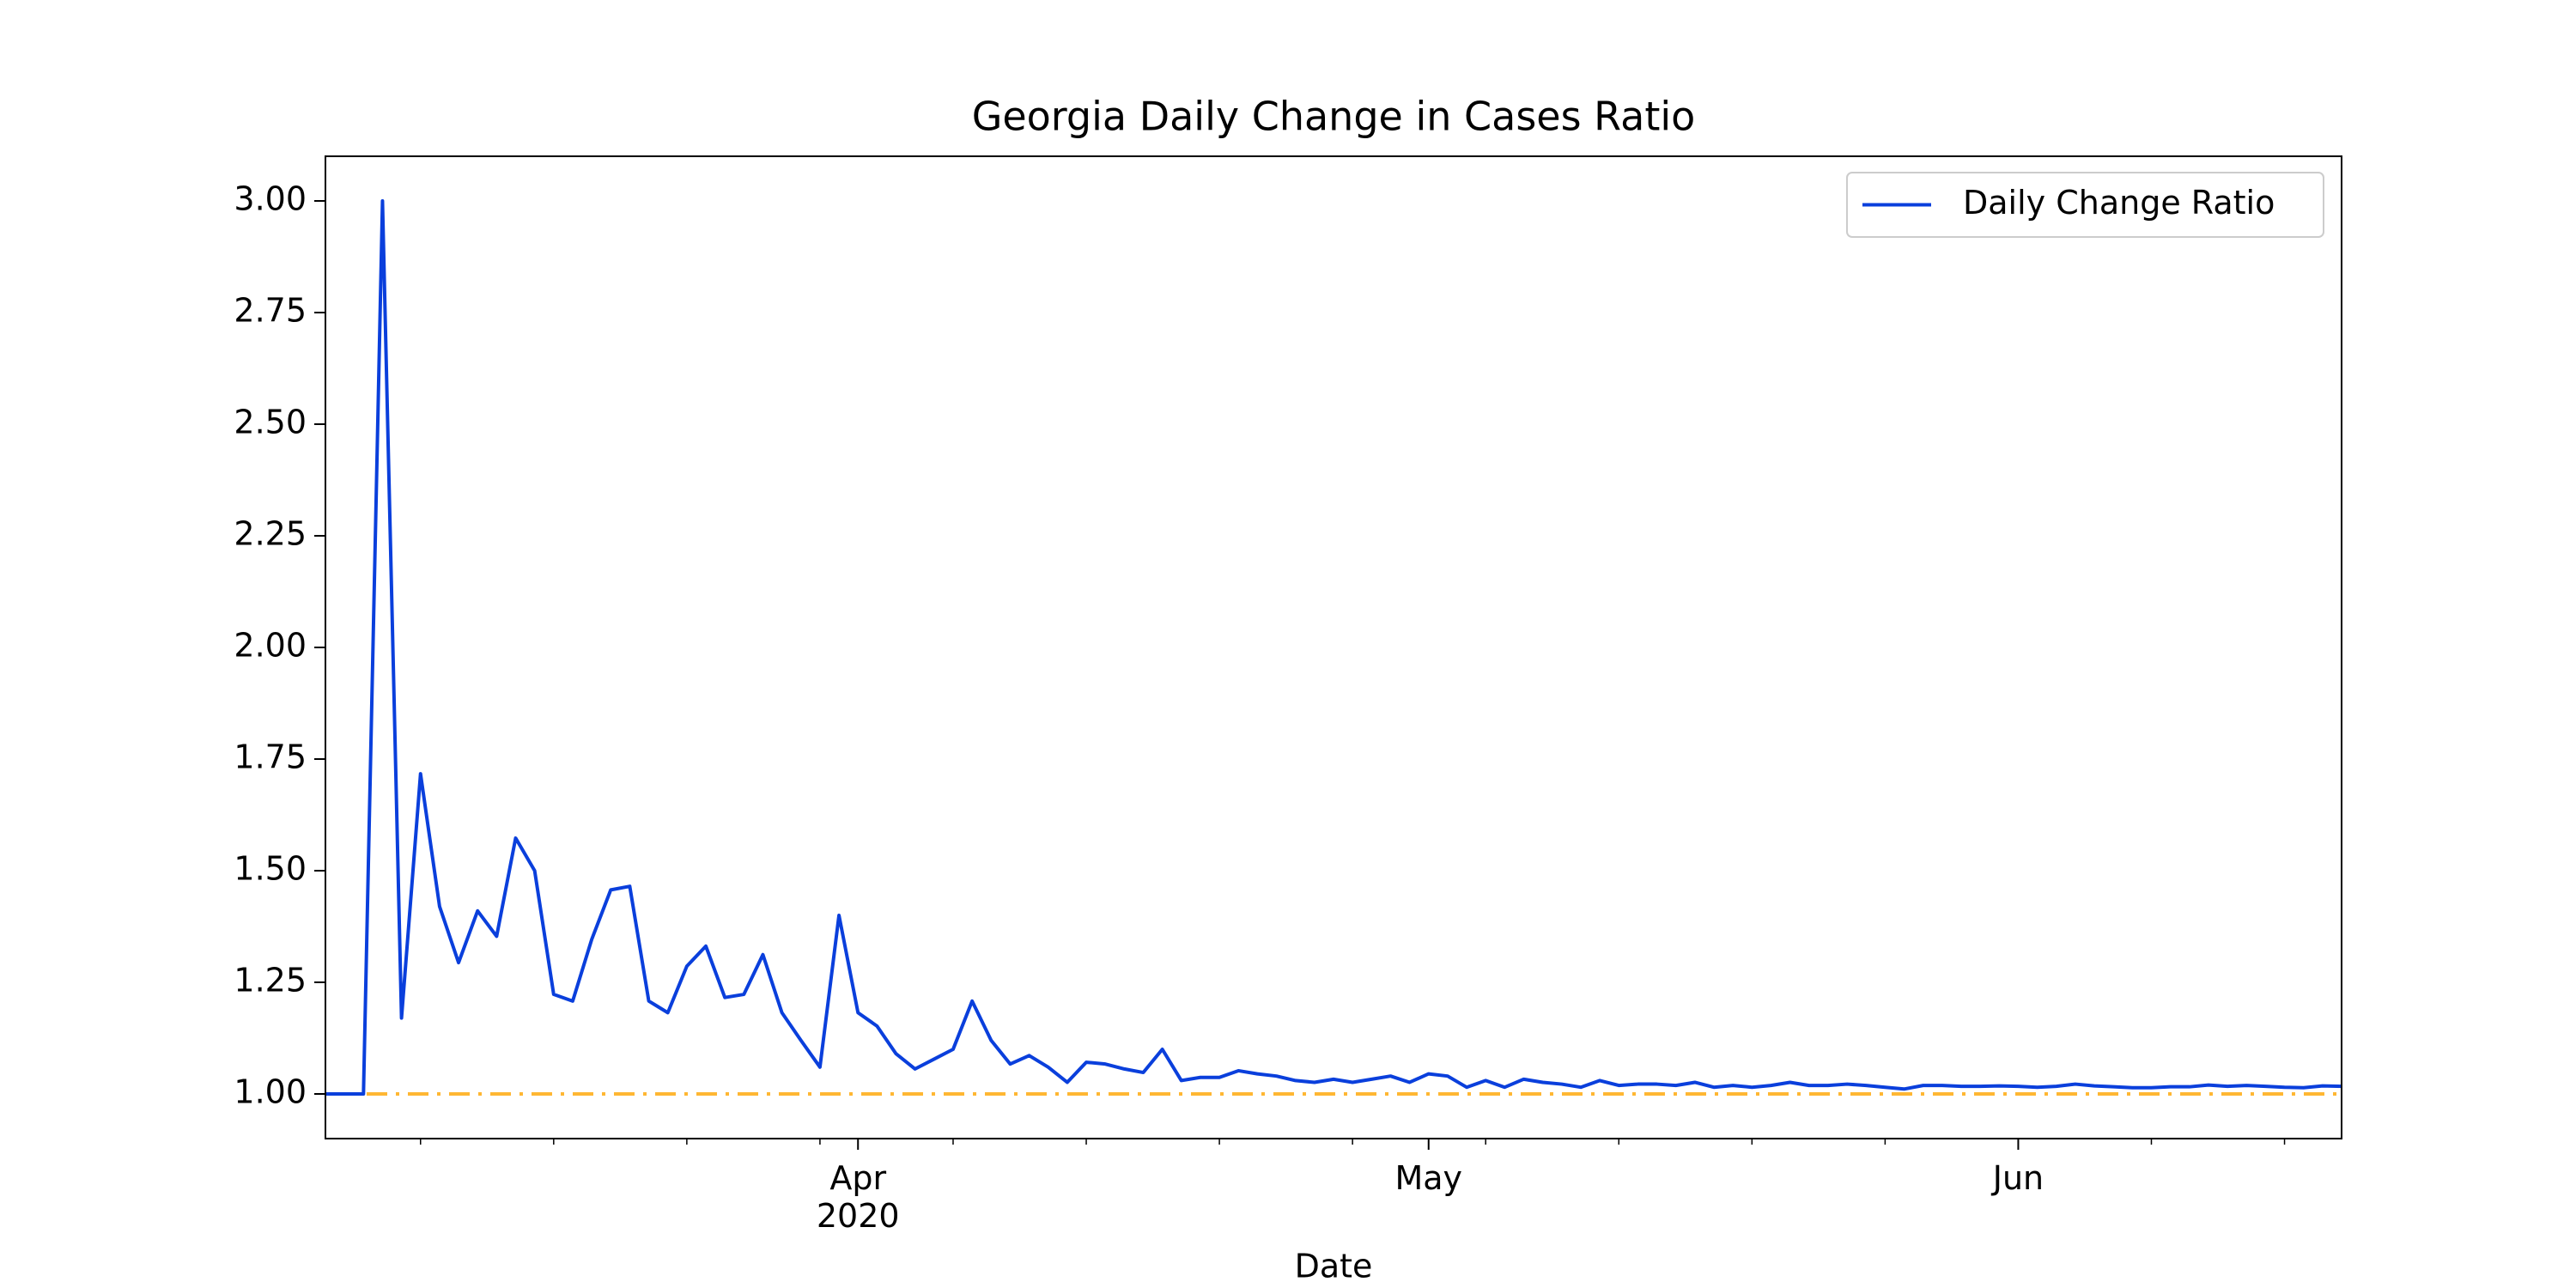 Image resolution: width=2576 pixels, height=1288 pixels. I want to click on y-tick-label: 1.25, so click(270, 980).